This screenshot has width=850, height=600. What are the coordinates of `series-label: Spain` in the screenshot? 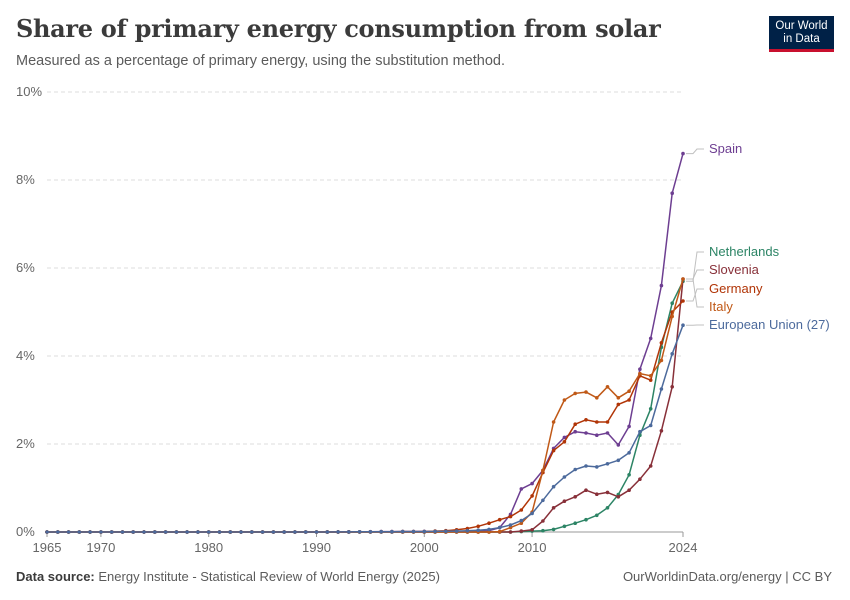 It's located at (725, 148).